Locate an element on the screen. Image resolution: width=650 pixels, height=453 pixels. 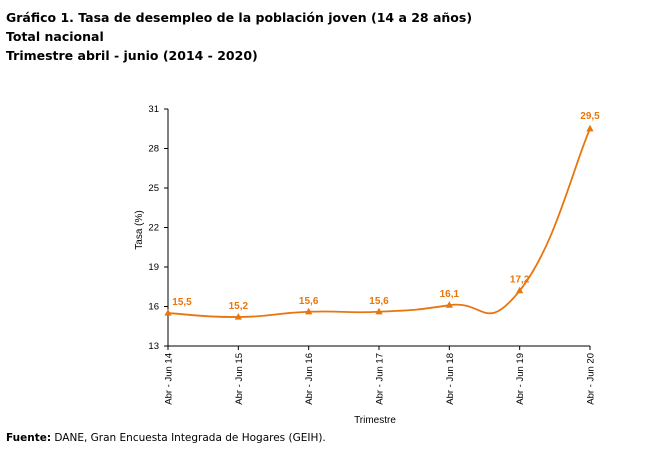
y-tick-label: 13 is located at coordinates (153, 346).